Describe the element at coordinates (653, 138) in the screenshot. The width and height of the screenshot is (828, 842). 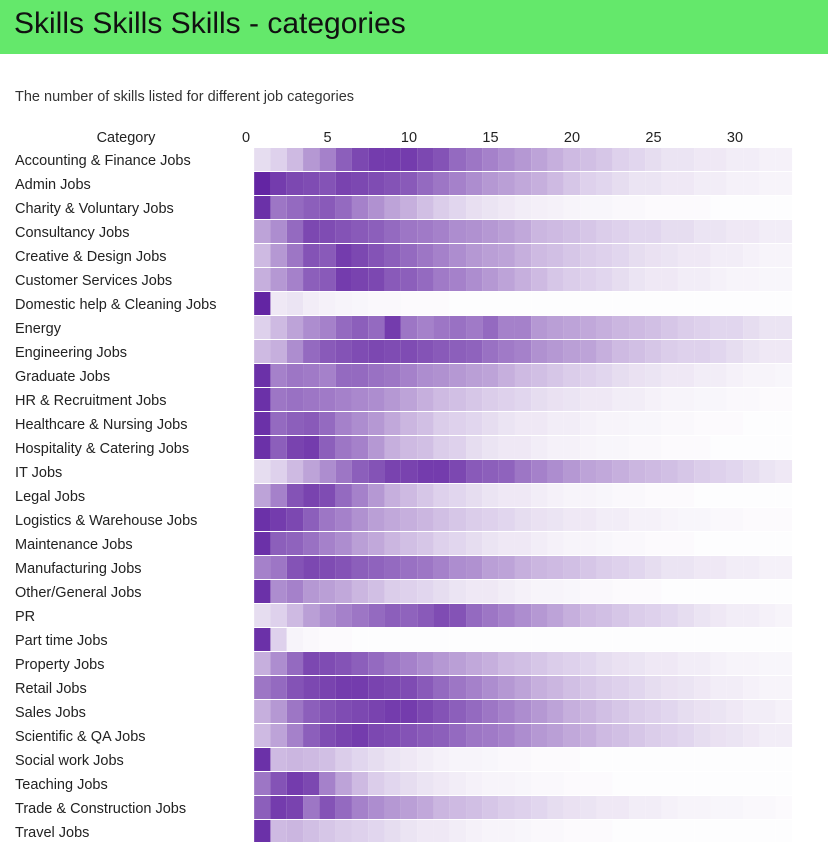
I see `x-tick-label: 25` at that location.